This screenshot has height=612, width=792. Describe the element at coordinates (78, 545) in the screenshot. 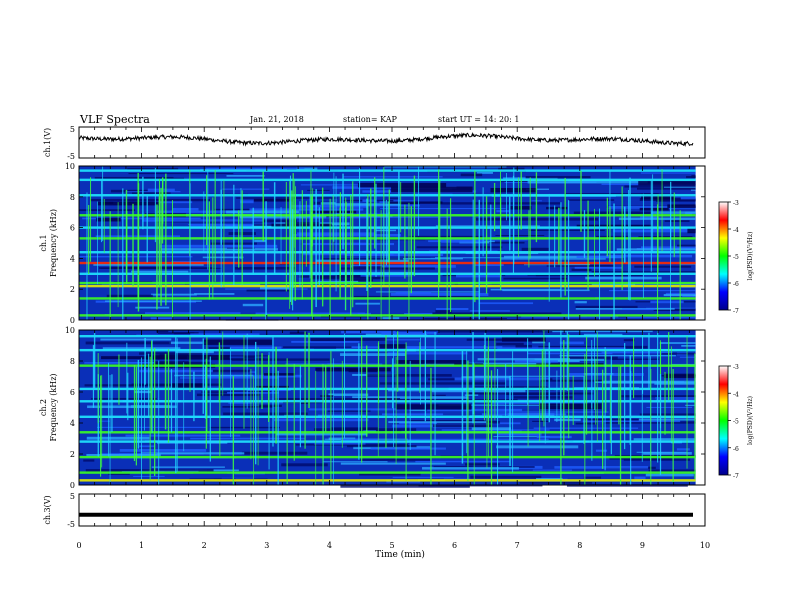

I see `x-tick-label: 0` at that location.